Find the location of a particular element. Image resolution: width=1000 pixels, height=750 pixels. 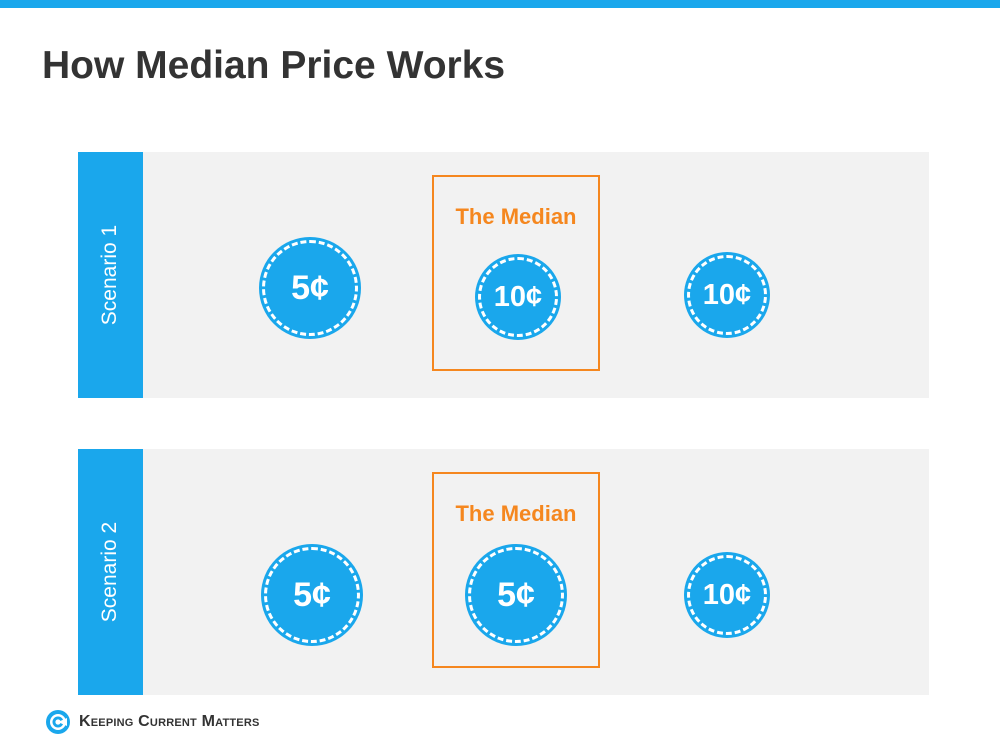

scenario-1-median-box: The Median is located at coordinates (516, 273).